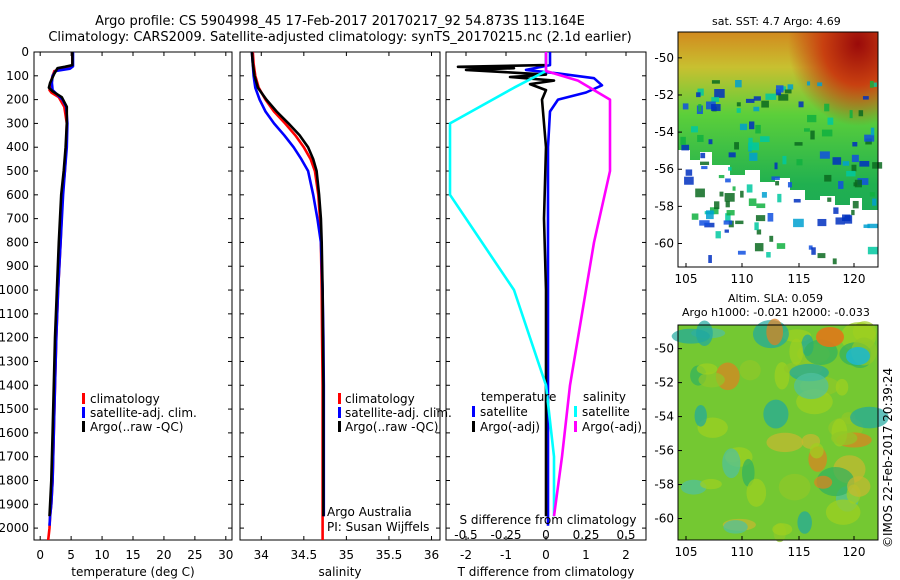 The height and width of the screenshot is (580, 900). I want to click on sla-map-title-line-1: Altim. SLA: 0.059, so click(776, 298).